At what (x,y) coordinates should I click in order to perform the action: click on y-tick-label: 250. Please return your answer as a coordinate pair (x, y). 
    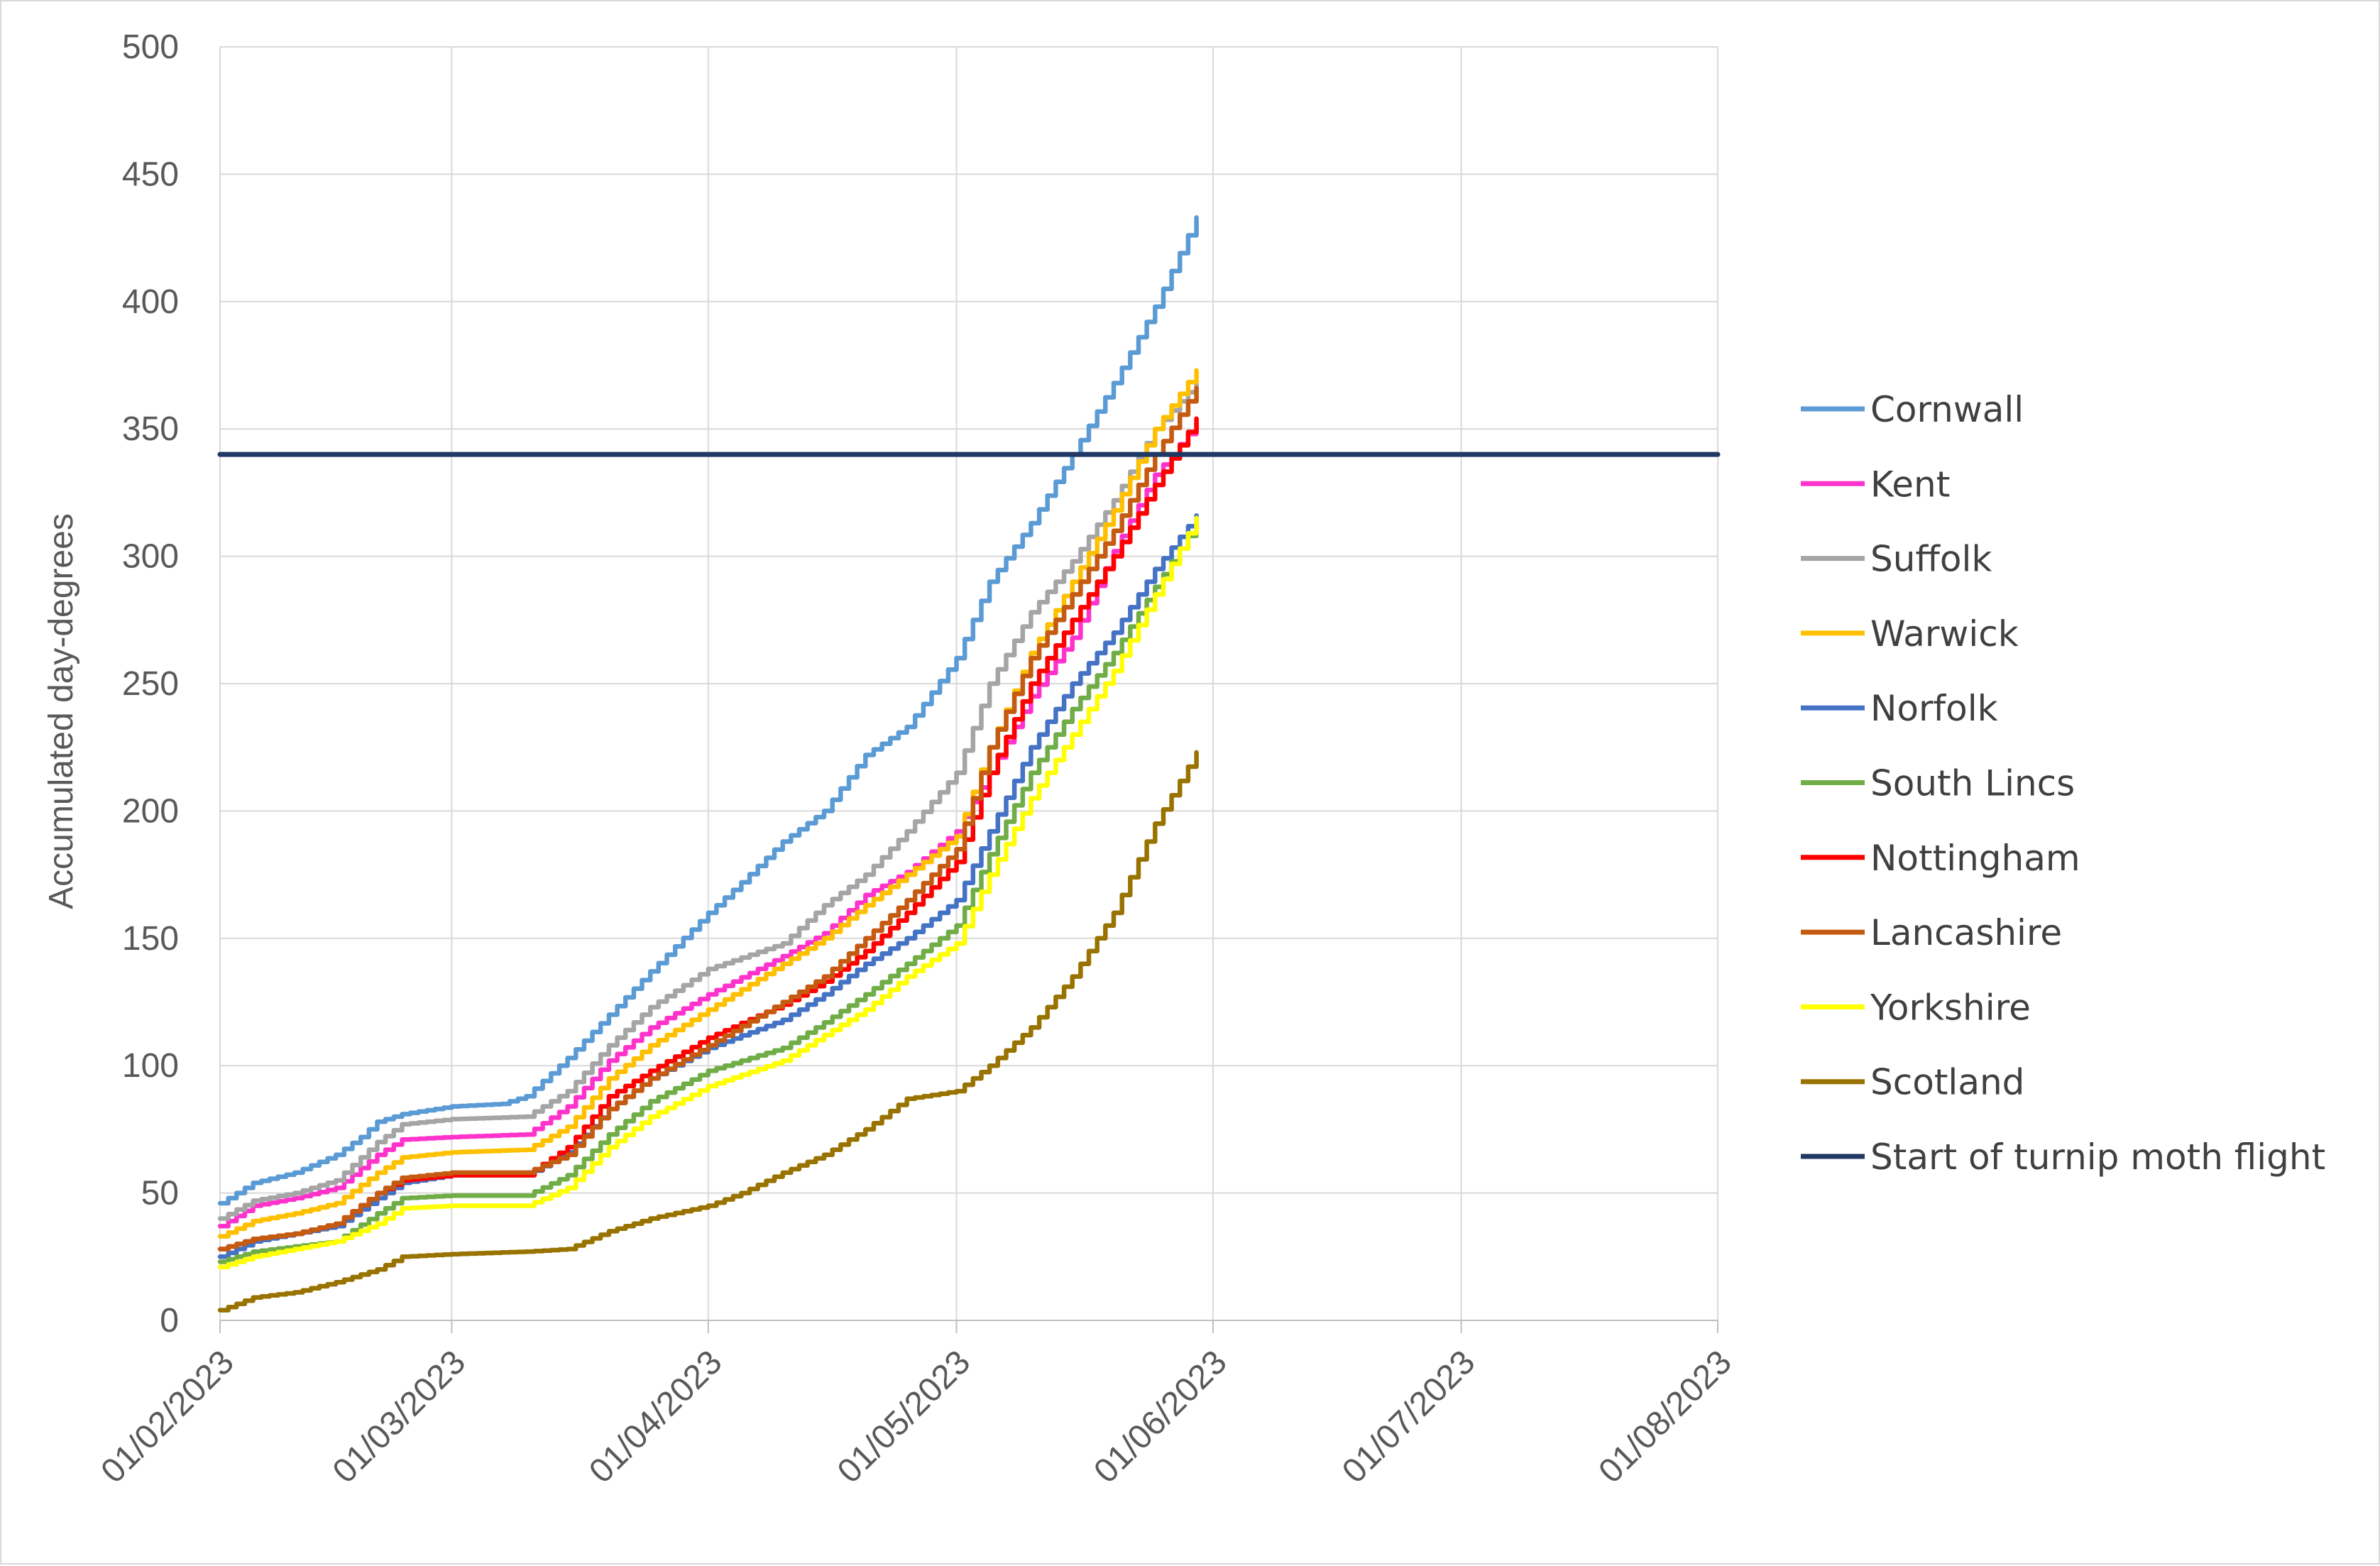
    Looking at the image, I should click on (150, 684).